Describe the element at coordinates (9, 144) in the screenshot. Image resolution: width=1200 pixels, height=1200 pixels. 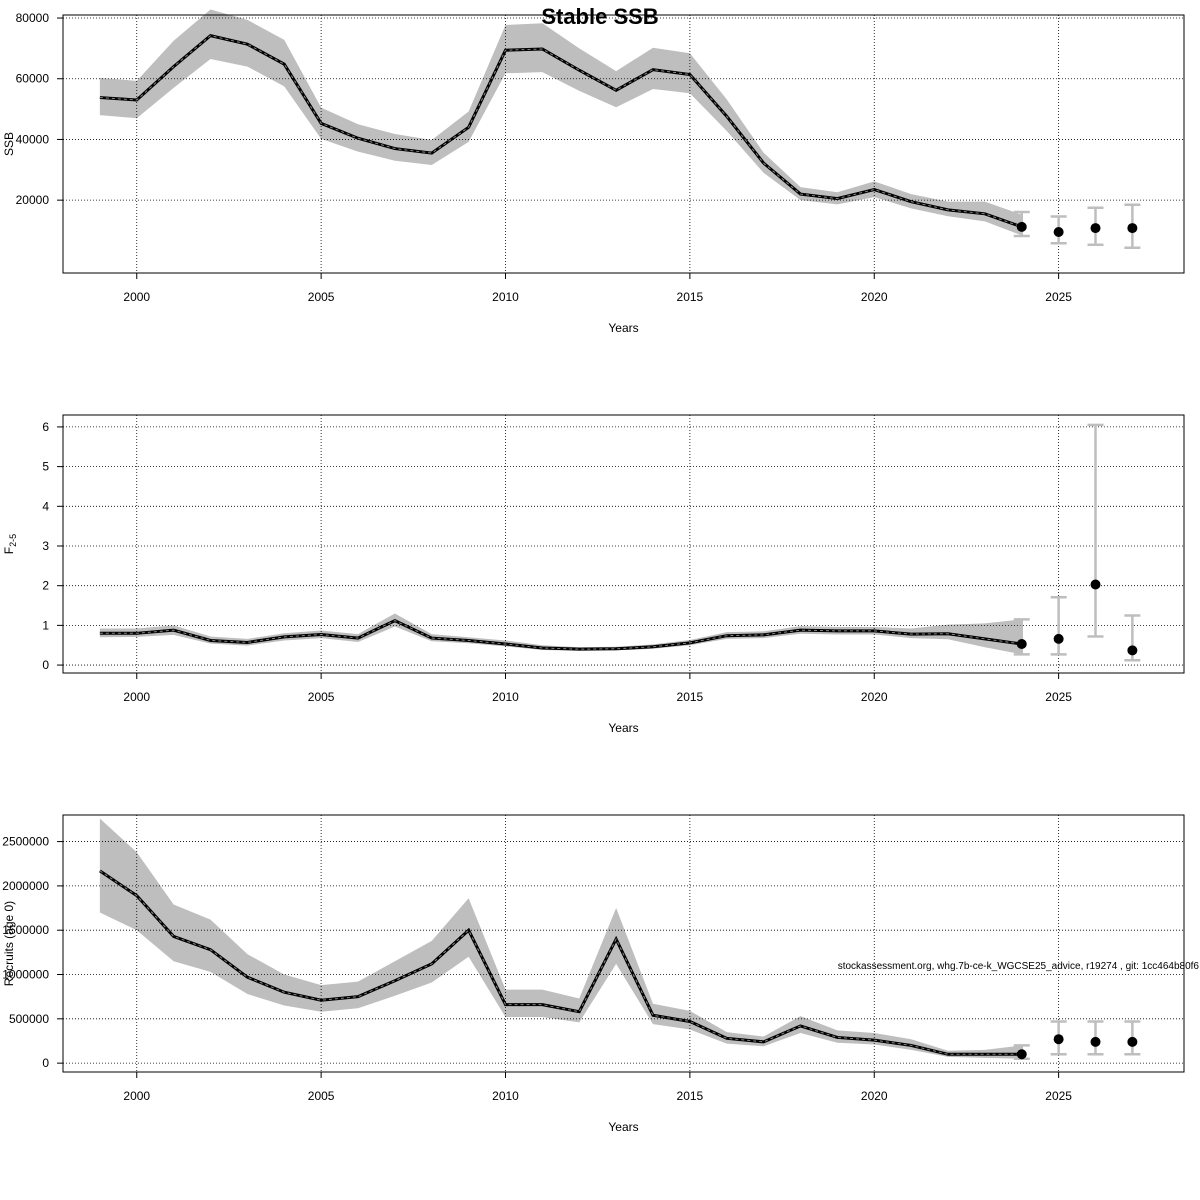
I see `y-axis-label: SSB` at that location.